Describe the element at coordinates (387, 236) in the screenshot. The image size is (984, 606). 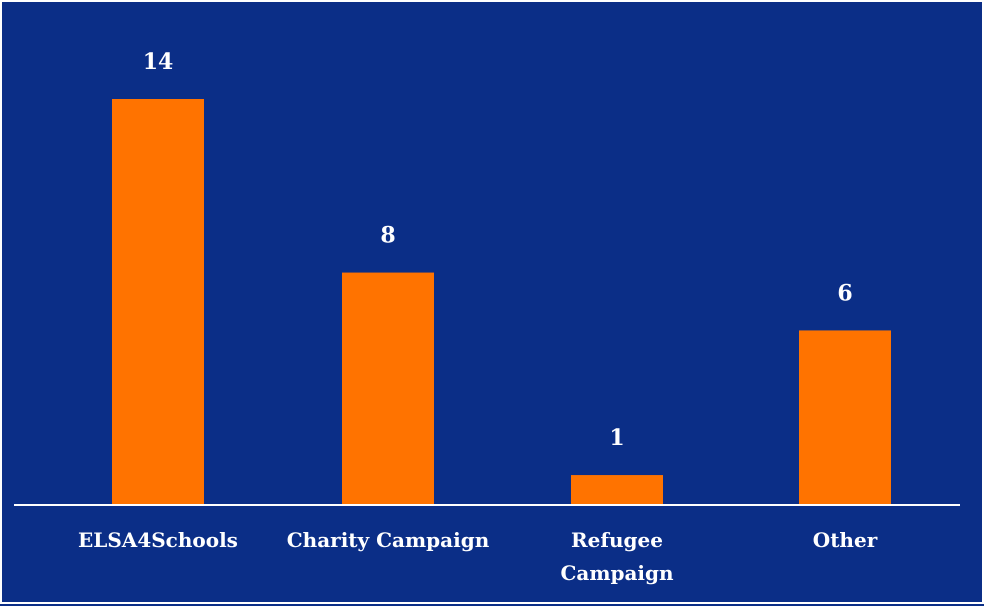
I see `value-label-1: 8` at that location.